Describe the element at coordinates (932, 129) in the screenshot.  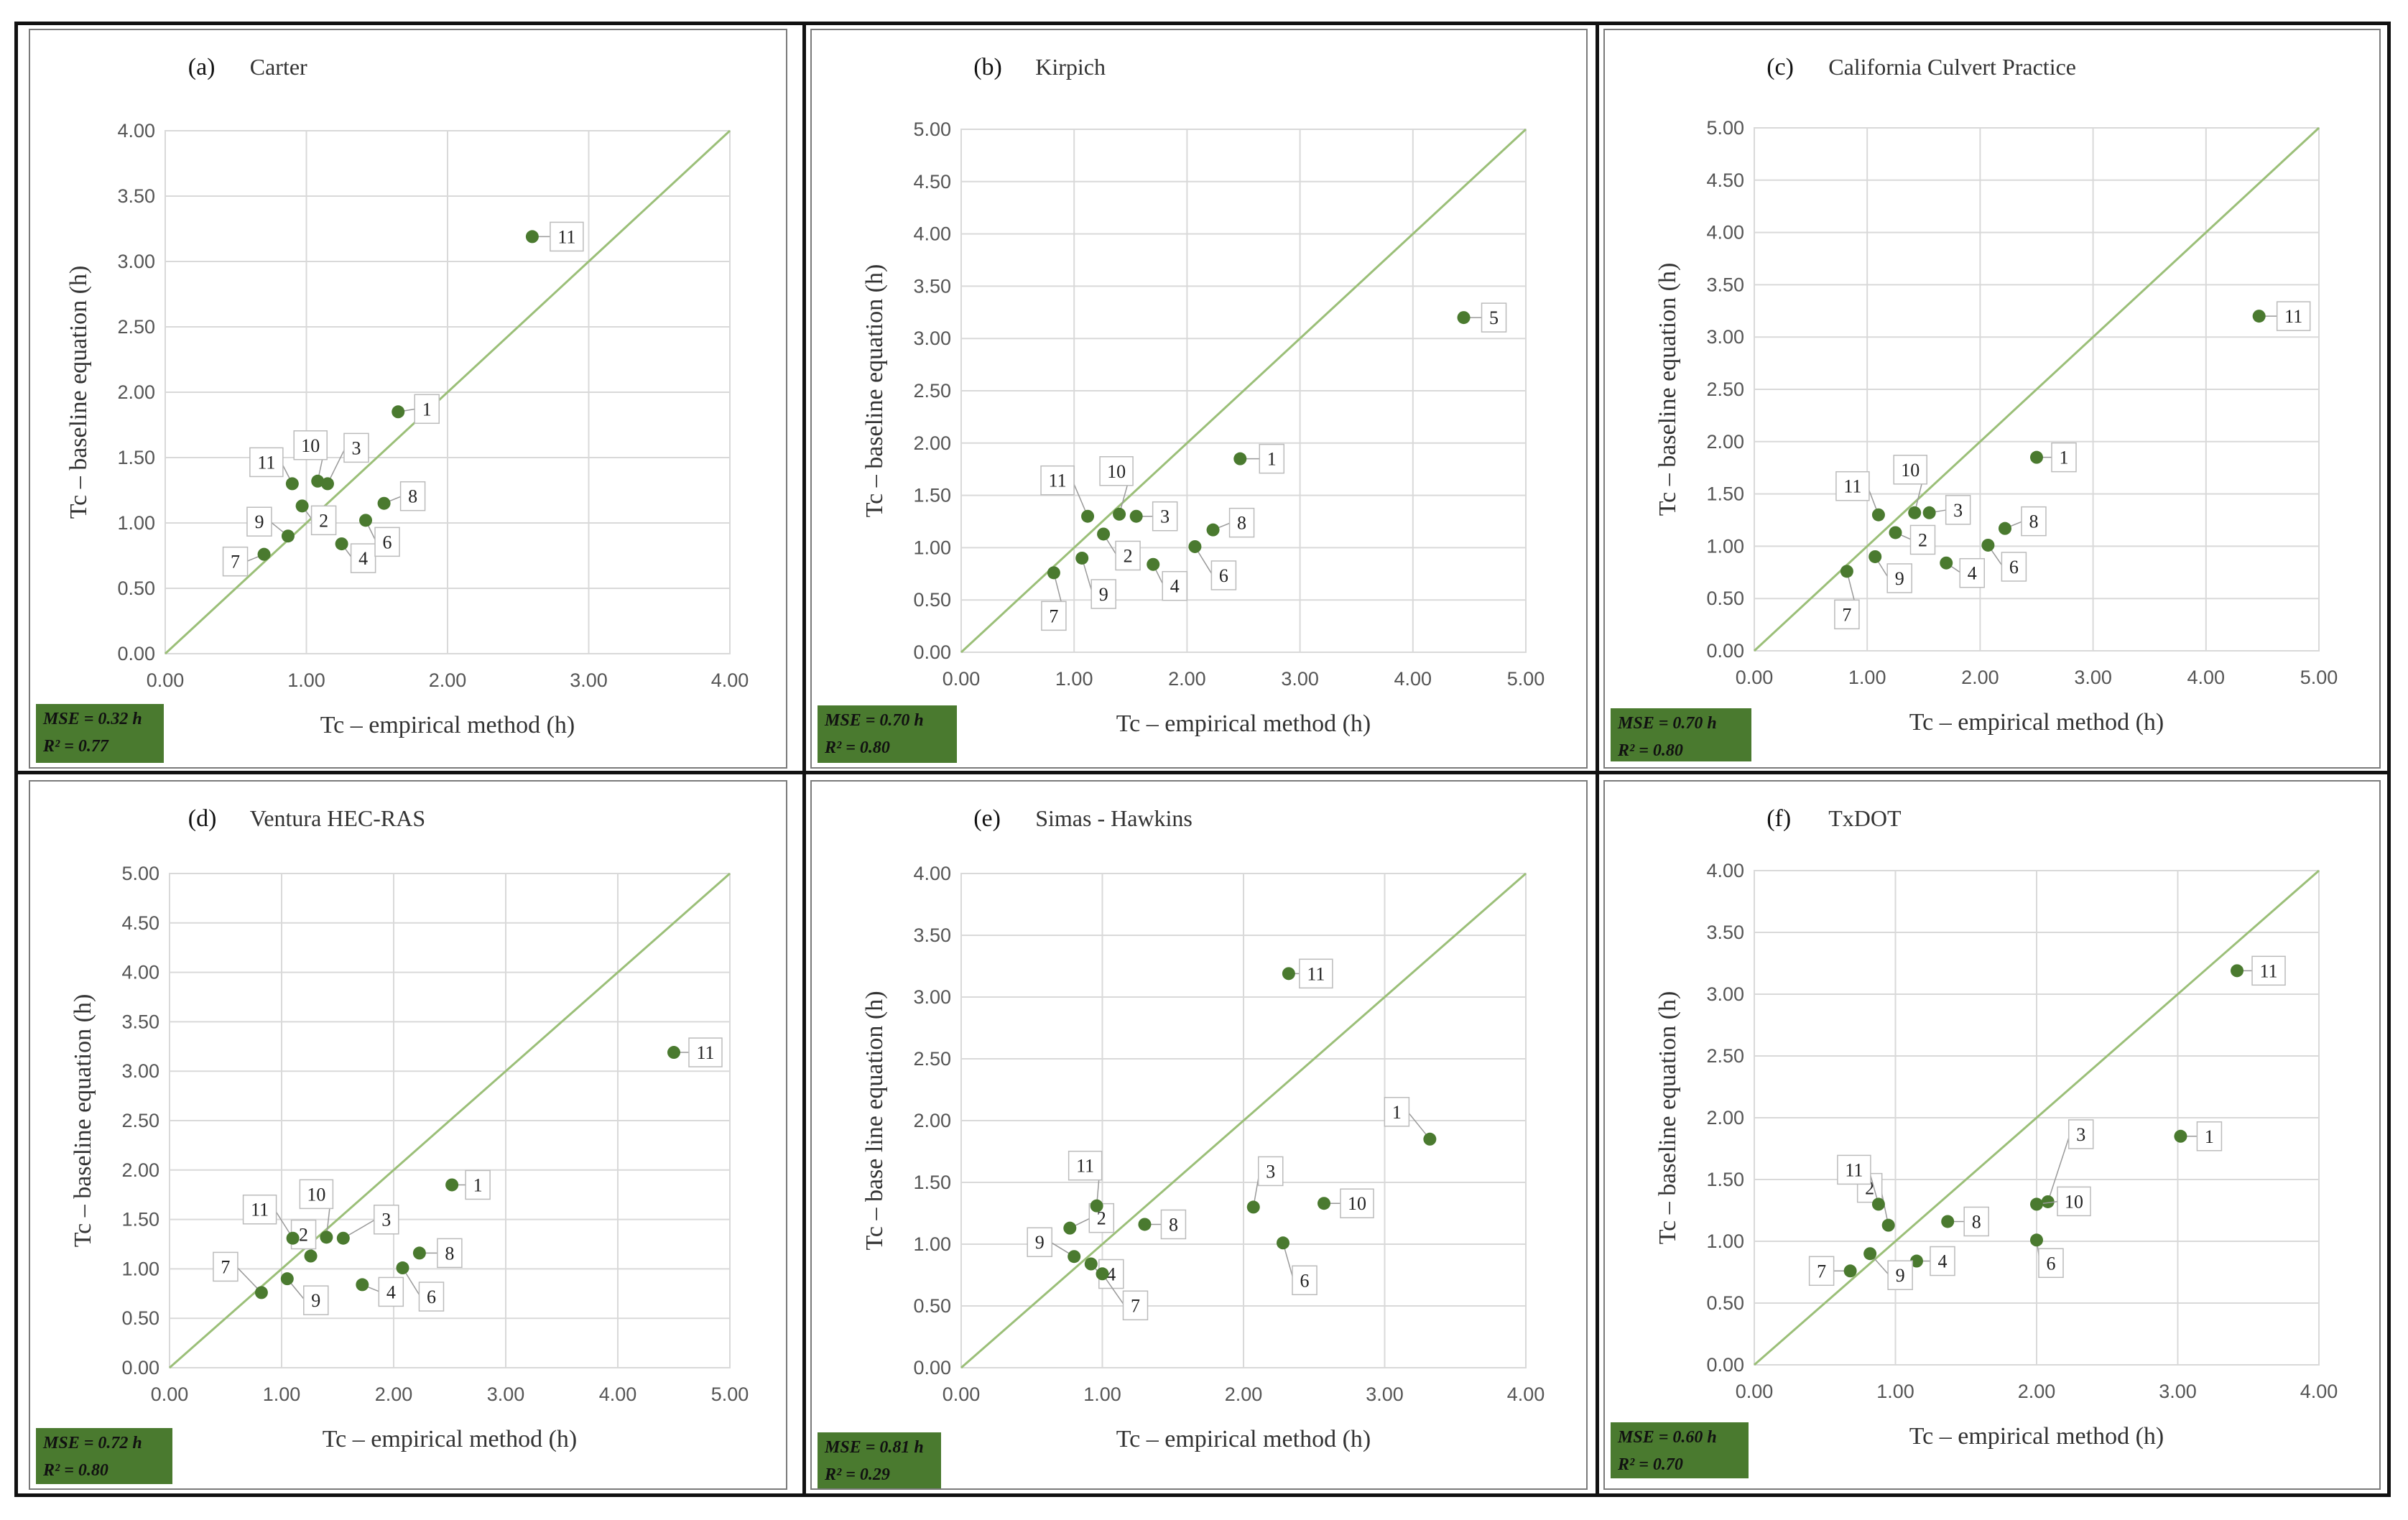
I see `y-tick-label: 5.00` at that location.